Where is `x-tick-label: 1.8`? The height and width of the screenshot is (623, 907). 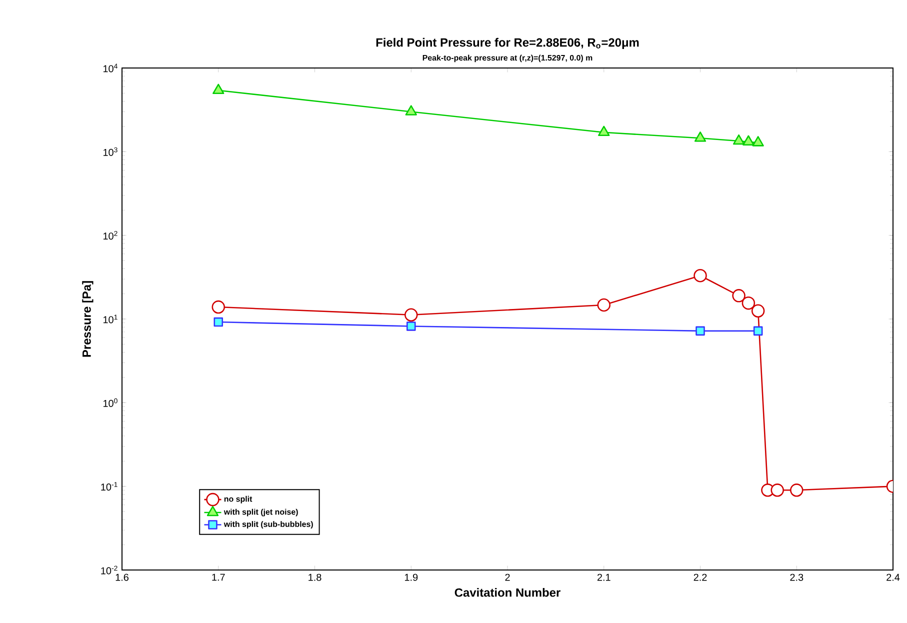
x-tick-label: 1.8 is located at coordinates (315, 577).